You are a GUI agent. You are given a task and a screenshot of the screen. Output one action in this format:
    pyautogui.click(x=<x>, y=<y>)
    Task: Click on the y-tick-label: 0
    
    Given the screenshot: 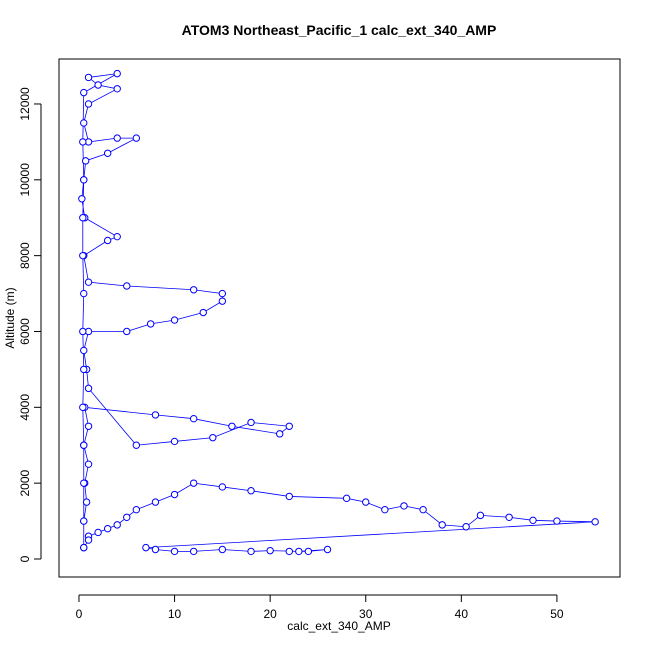 What is the action you would take?
    pyautogui.click(x=25, y=558)
    